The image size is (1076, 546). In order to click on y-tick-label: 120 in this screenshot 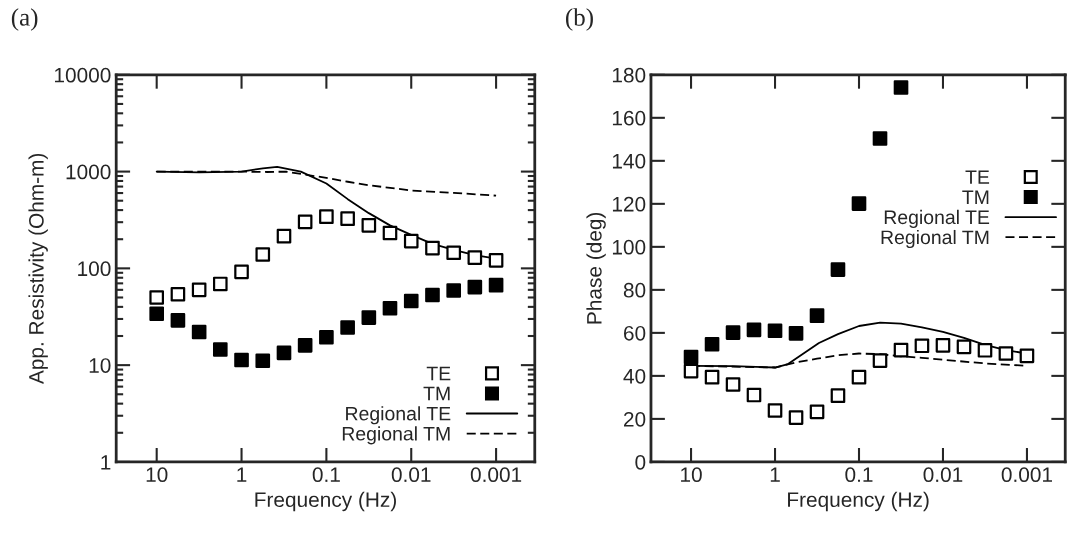, I will do `click(629, 204)`.